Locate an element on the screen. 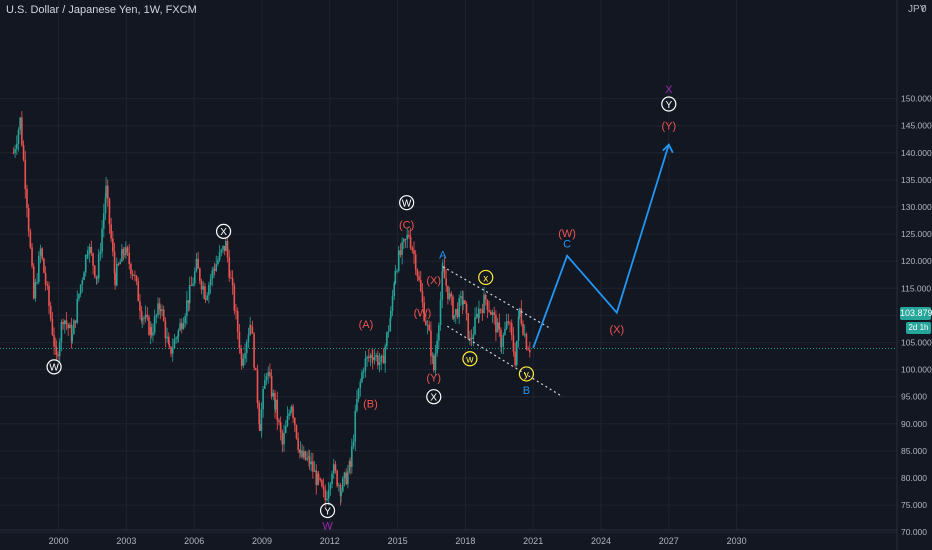 This screenshot has height=550, width=932. y-tick-label: 145.000 is located at coordinates (916, 126).